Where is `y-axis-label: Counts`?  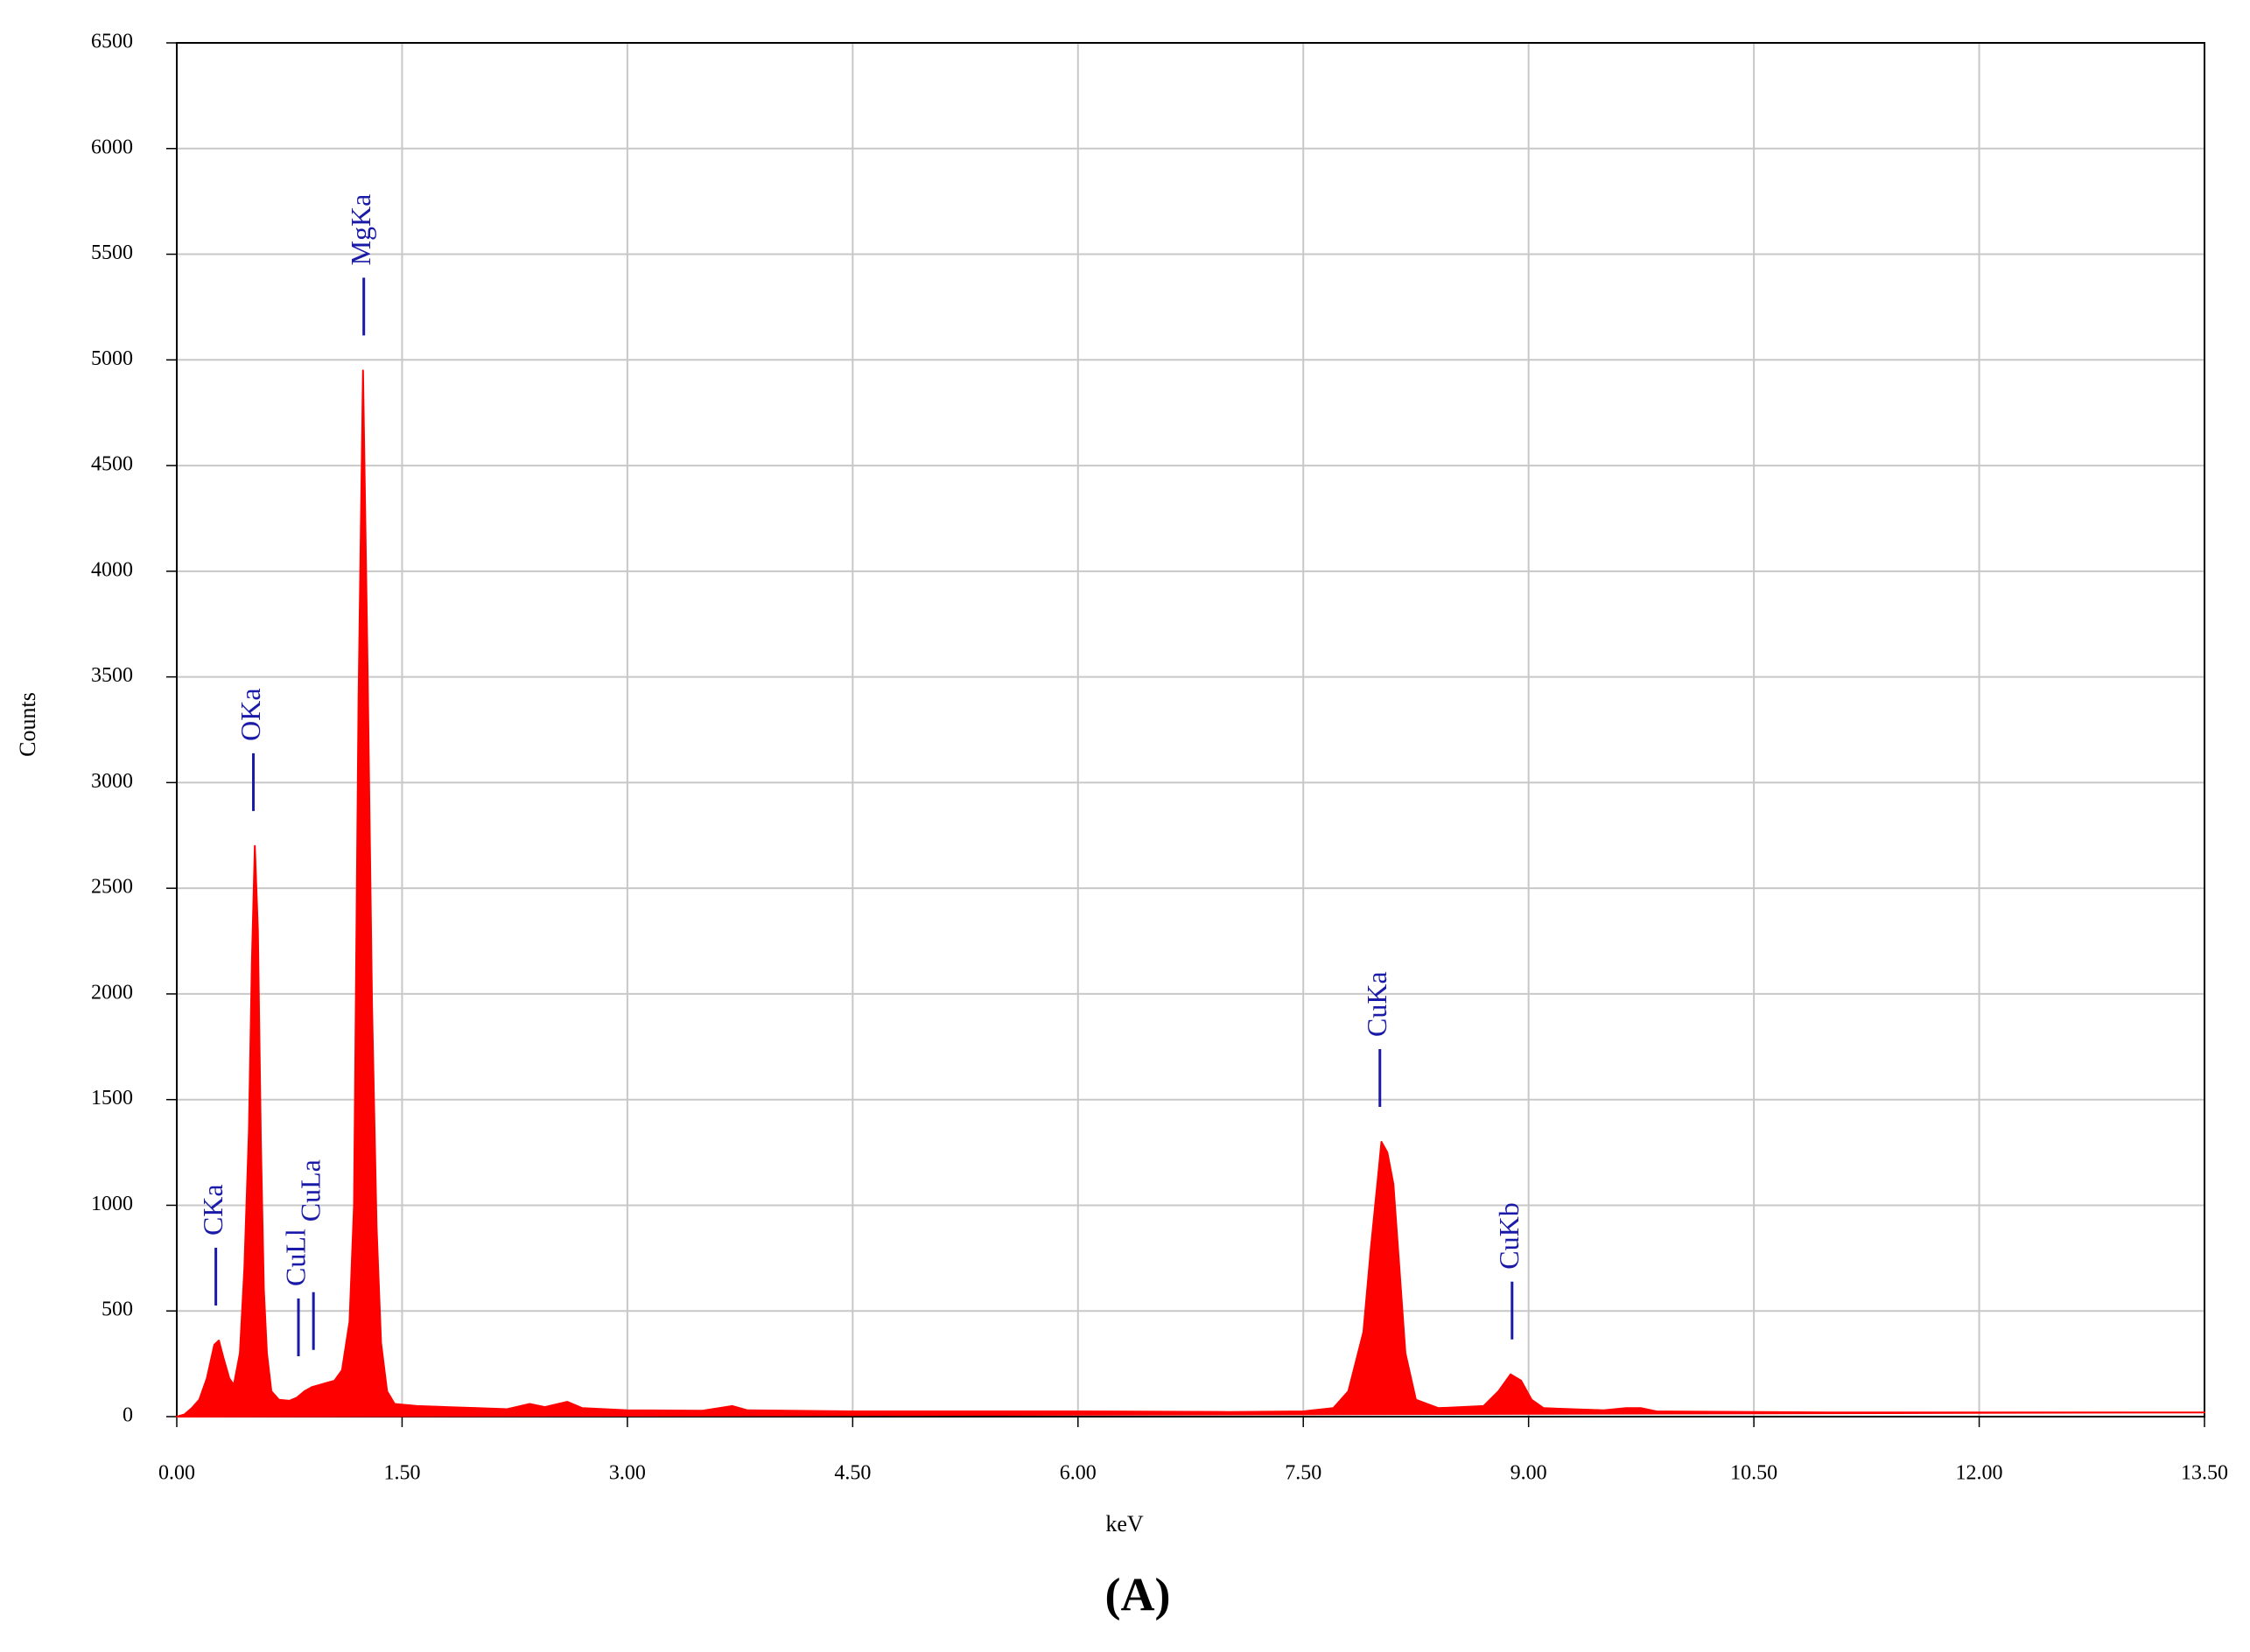
y-axis-label: Counts is located at coordinates (28, 724).